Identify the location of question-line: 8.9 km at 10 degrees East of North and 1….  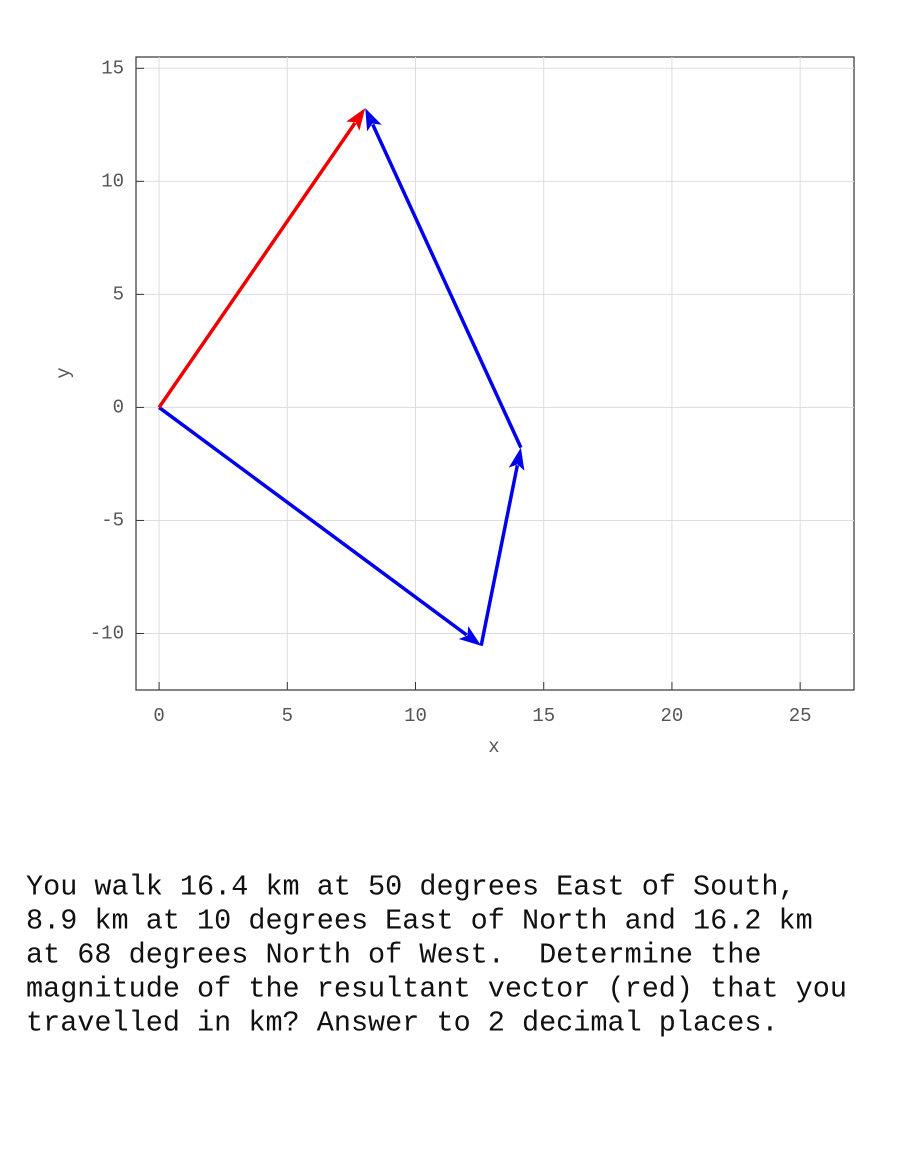
(419, 921).